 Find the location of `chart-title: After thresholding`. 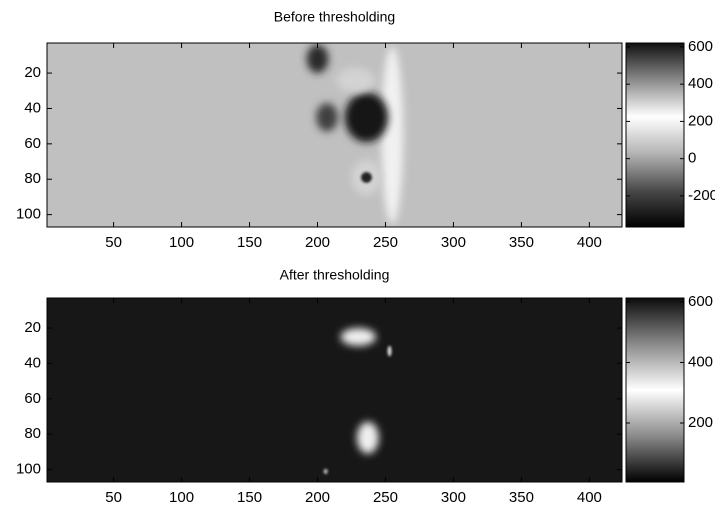

chart-title: After thresholding is located at coordinates (335, 275).